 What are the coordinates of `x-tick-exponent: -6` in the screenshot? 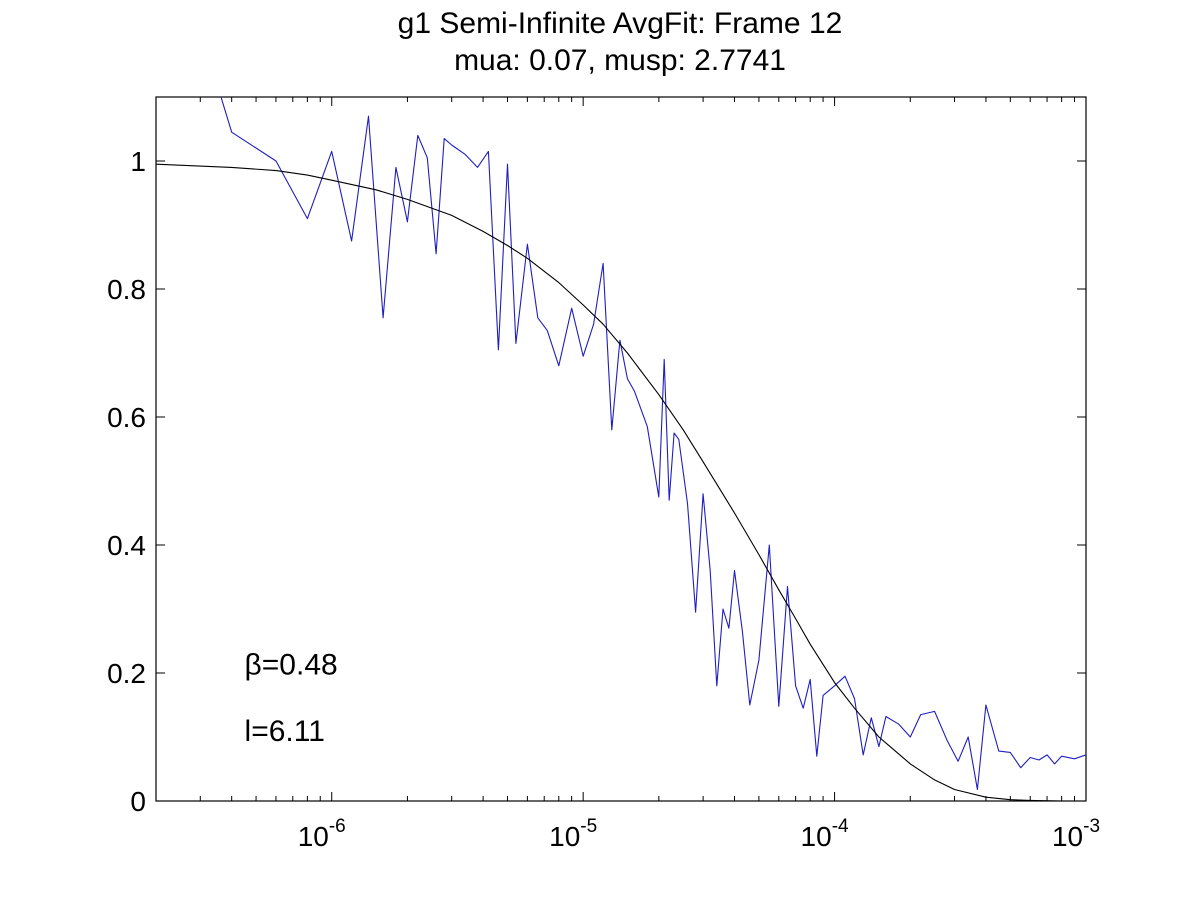 It's located at (337, 826).